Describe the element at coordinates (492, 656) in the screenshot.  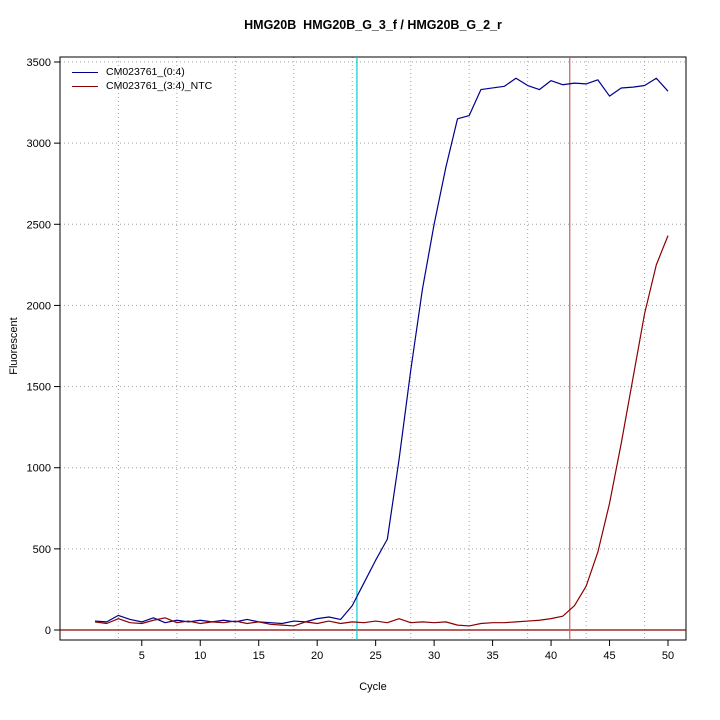
I see `x-tick-label: 35` at that location.